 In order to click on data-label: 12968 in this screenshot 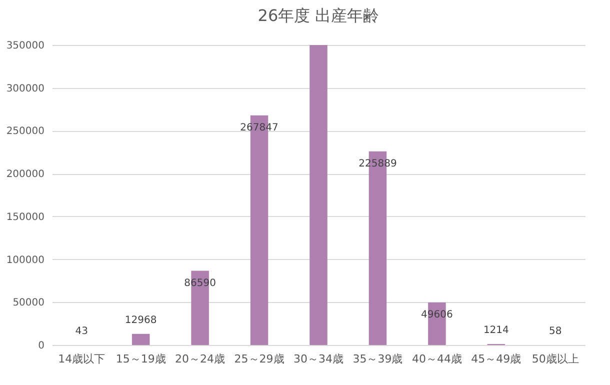, I will do `click(140, 320)`.